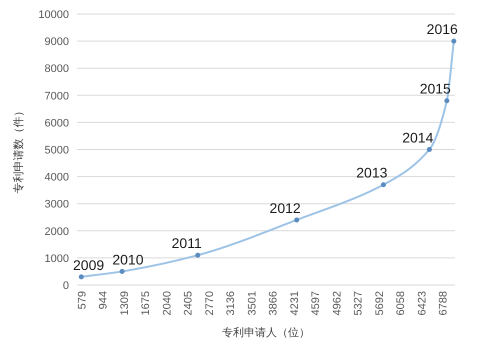 The image size is (491, 344). Describe the element at coordinates (372, 172) in the screenshot. I see `annotation: 2013` at that location.